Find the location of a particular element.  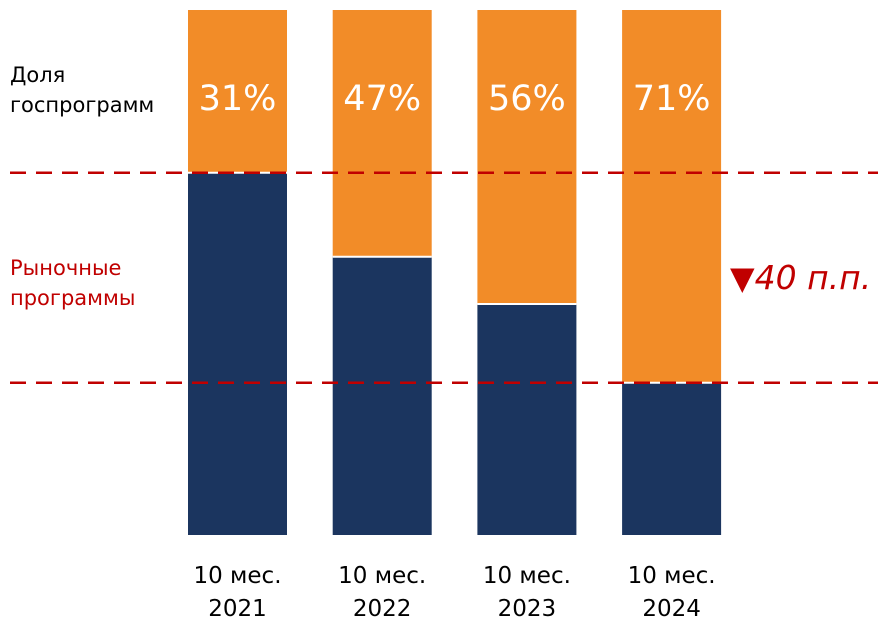

x-tick-label: 10 мес. 2021 is located at coordinates (237, 592).